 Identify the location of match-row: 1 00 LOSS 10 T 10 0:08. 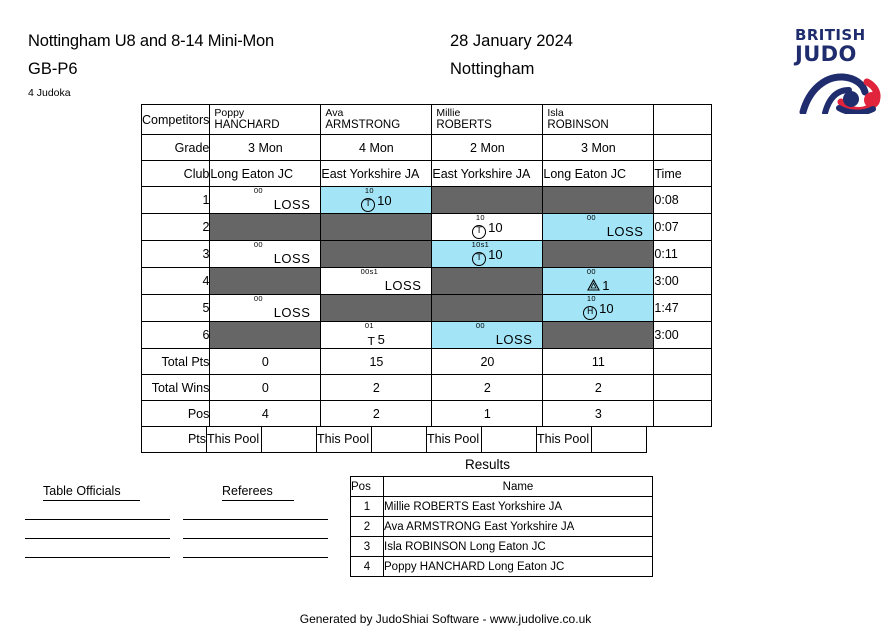
(426, 200).